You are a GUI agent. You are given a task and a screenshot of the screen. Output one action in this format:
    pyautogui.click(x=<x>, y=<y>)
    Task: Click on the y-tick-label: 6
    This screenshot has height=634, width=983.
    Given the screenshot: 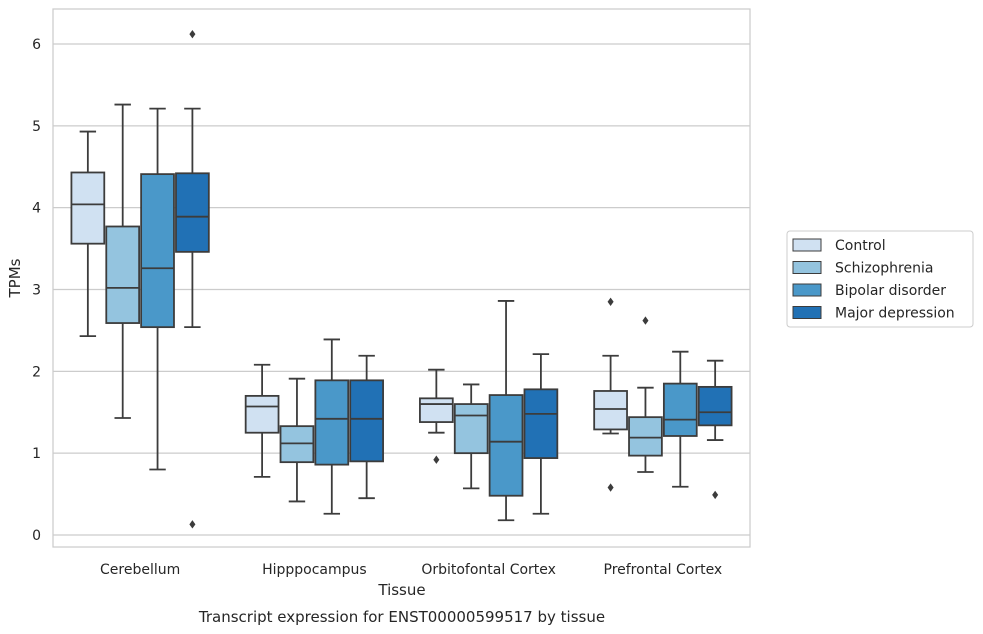 What is the action you would take?
    pyautogui.click(x=36, y=45)
    